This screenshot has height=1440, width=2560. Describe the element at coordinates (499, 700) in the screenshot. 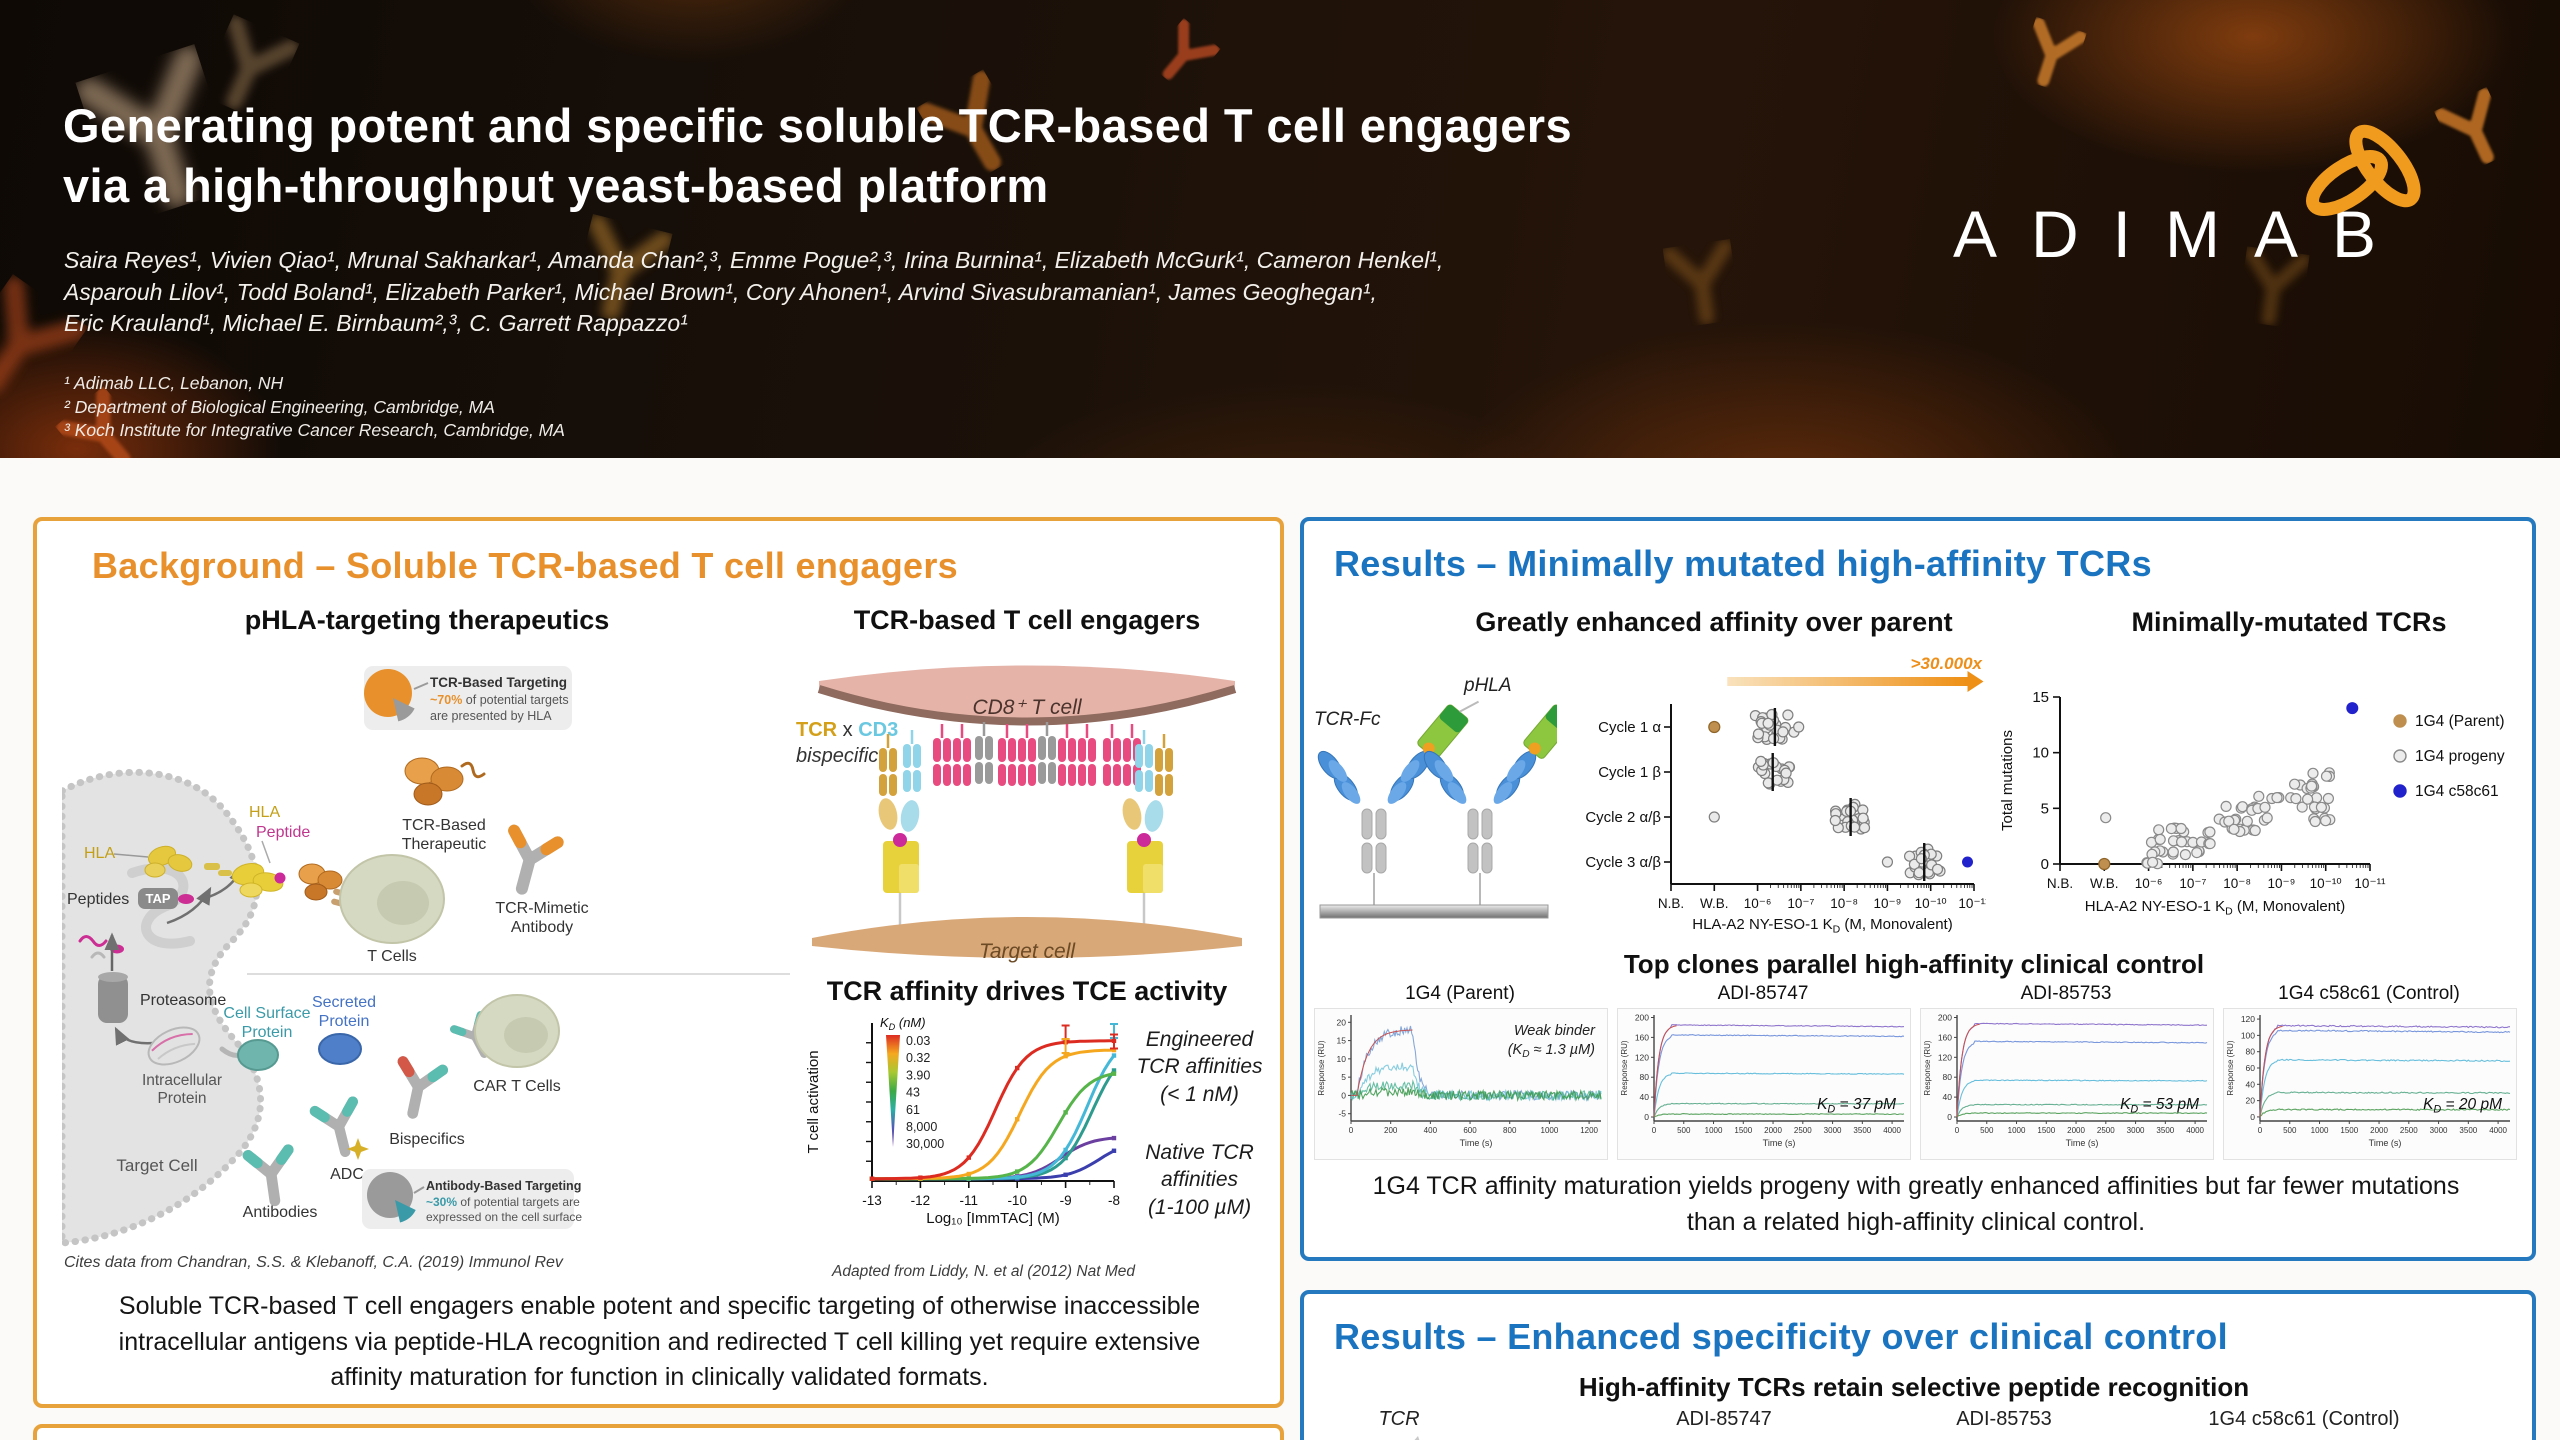

I see `tcr-callout-line1: ~70% of potential targets` at that location.